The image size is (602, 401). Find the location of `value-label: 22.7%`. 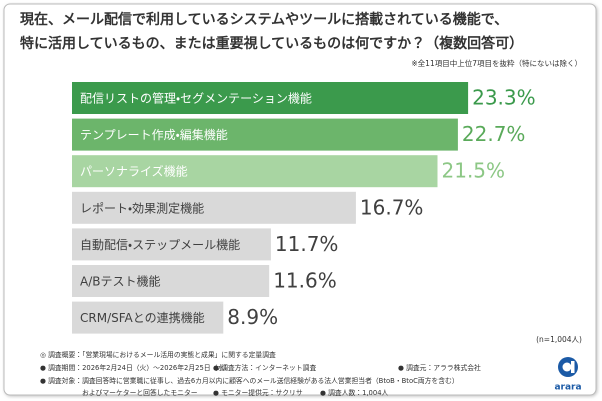

value-label: 22.7% is located at coordinates (494, 134).